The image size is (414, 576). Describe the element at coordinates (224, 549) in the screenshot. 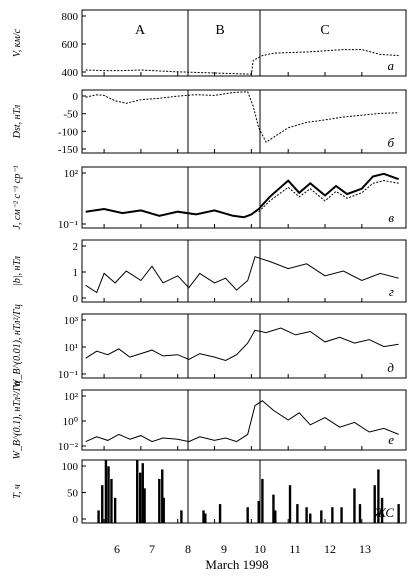

I see `x-tick-9: 9` at that location.